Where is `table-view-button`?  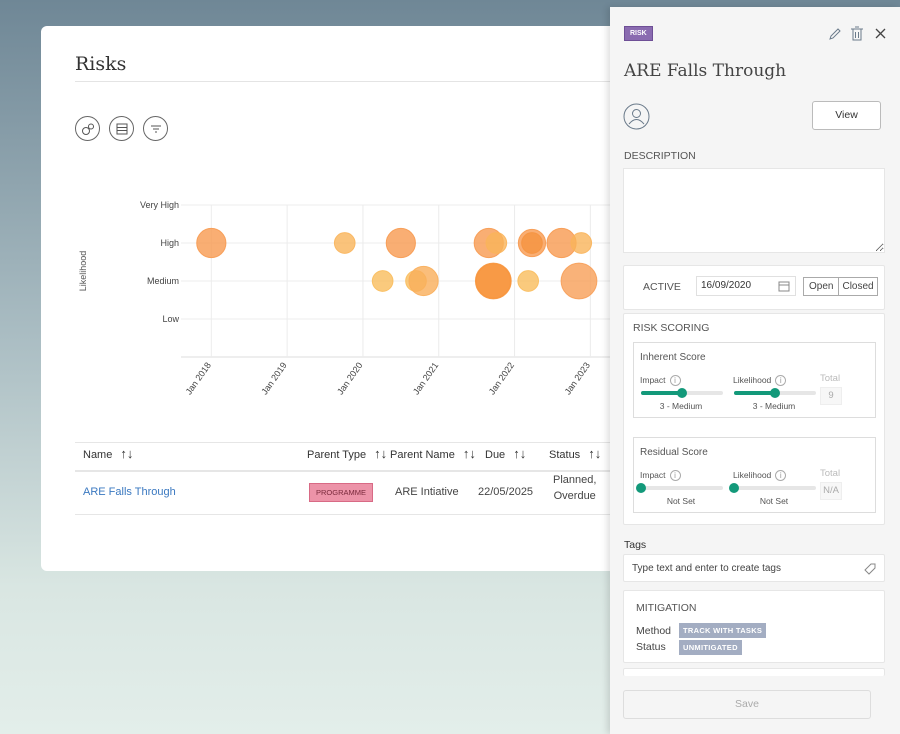
table-view-button is located at coordinates (121, 128).